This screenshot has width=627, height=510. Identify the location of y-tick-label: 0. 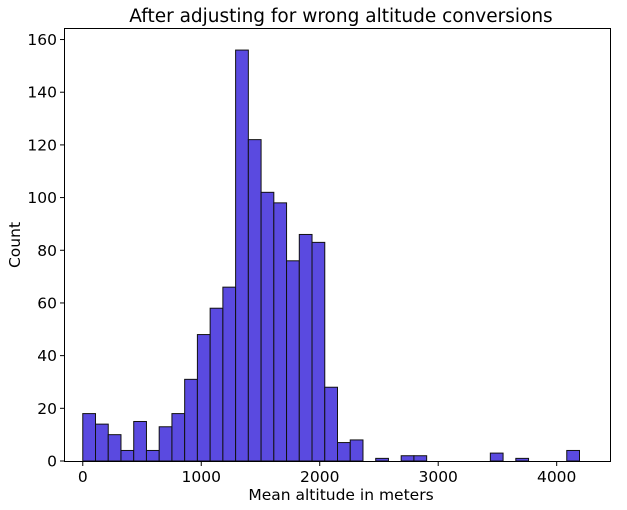
(52, 462).